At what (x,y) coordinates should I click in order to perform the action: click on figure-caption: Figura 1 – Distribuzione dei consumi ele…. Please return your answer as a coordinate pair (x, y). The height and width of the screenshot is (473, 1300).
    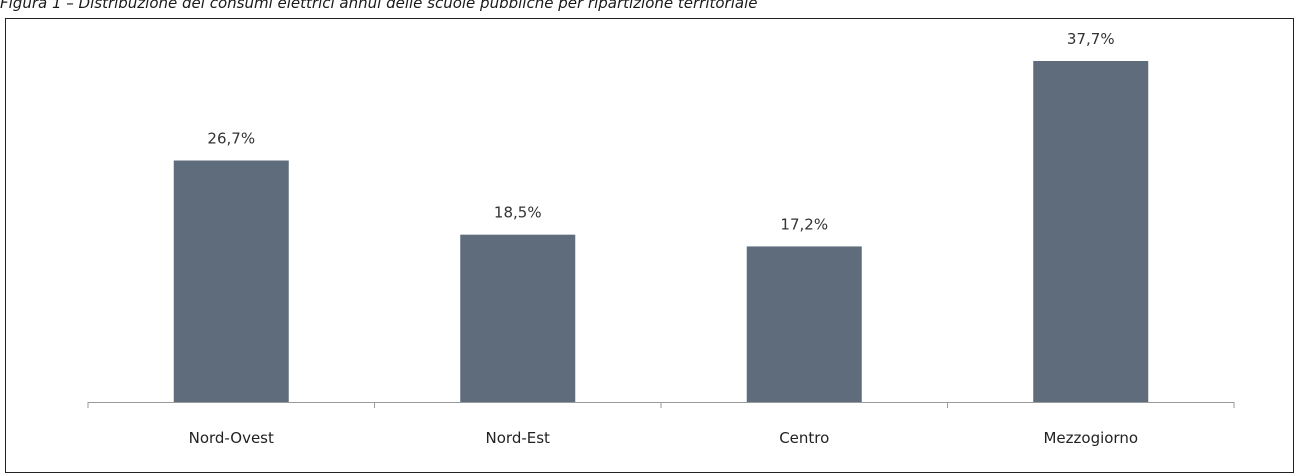
    Looking at the image, I should click on (379, 6).